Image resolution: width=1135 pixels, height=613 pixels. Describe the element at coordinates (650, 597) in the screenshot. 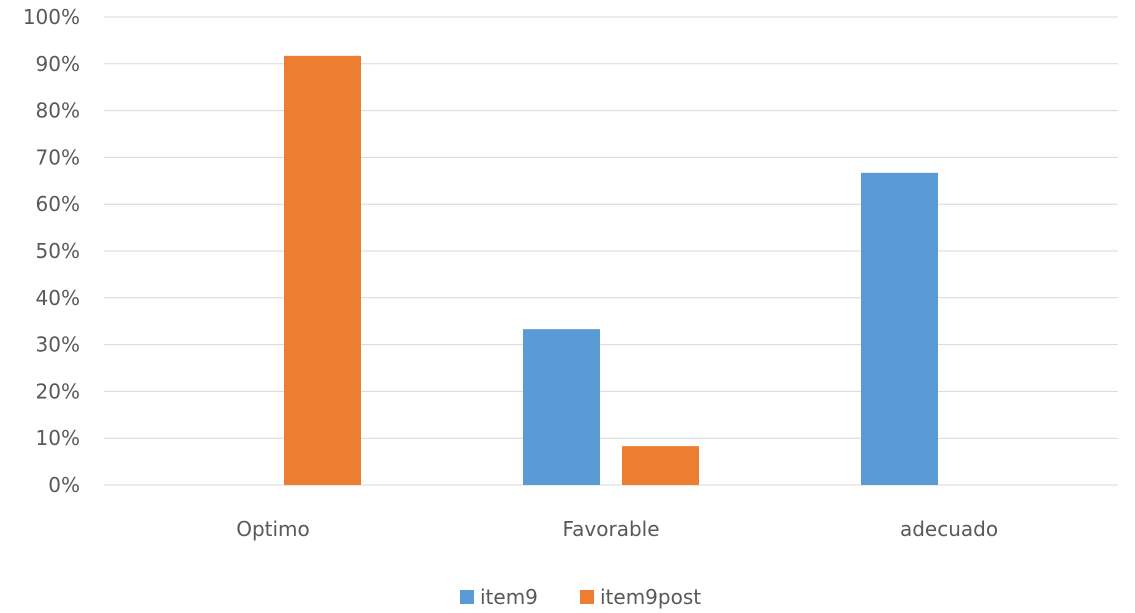

I see `legend-label-item9post: item9post` at that location.